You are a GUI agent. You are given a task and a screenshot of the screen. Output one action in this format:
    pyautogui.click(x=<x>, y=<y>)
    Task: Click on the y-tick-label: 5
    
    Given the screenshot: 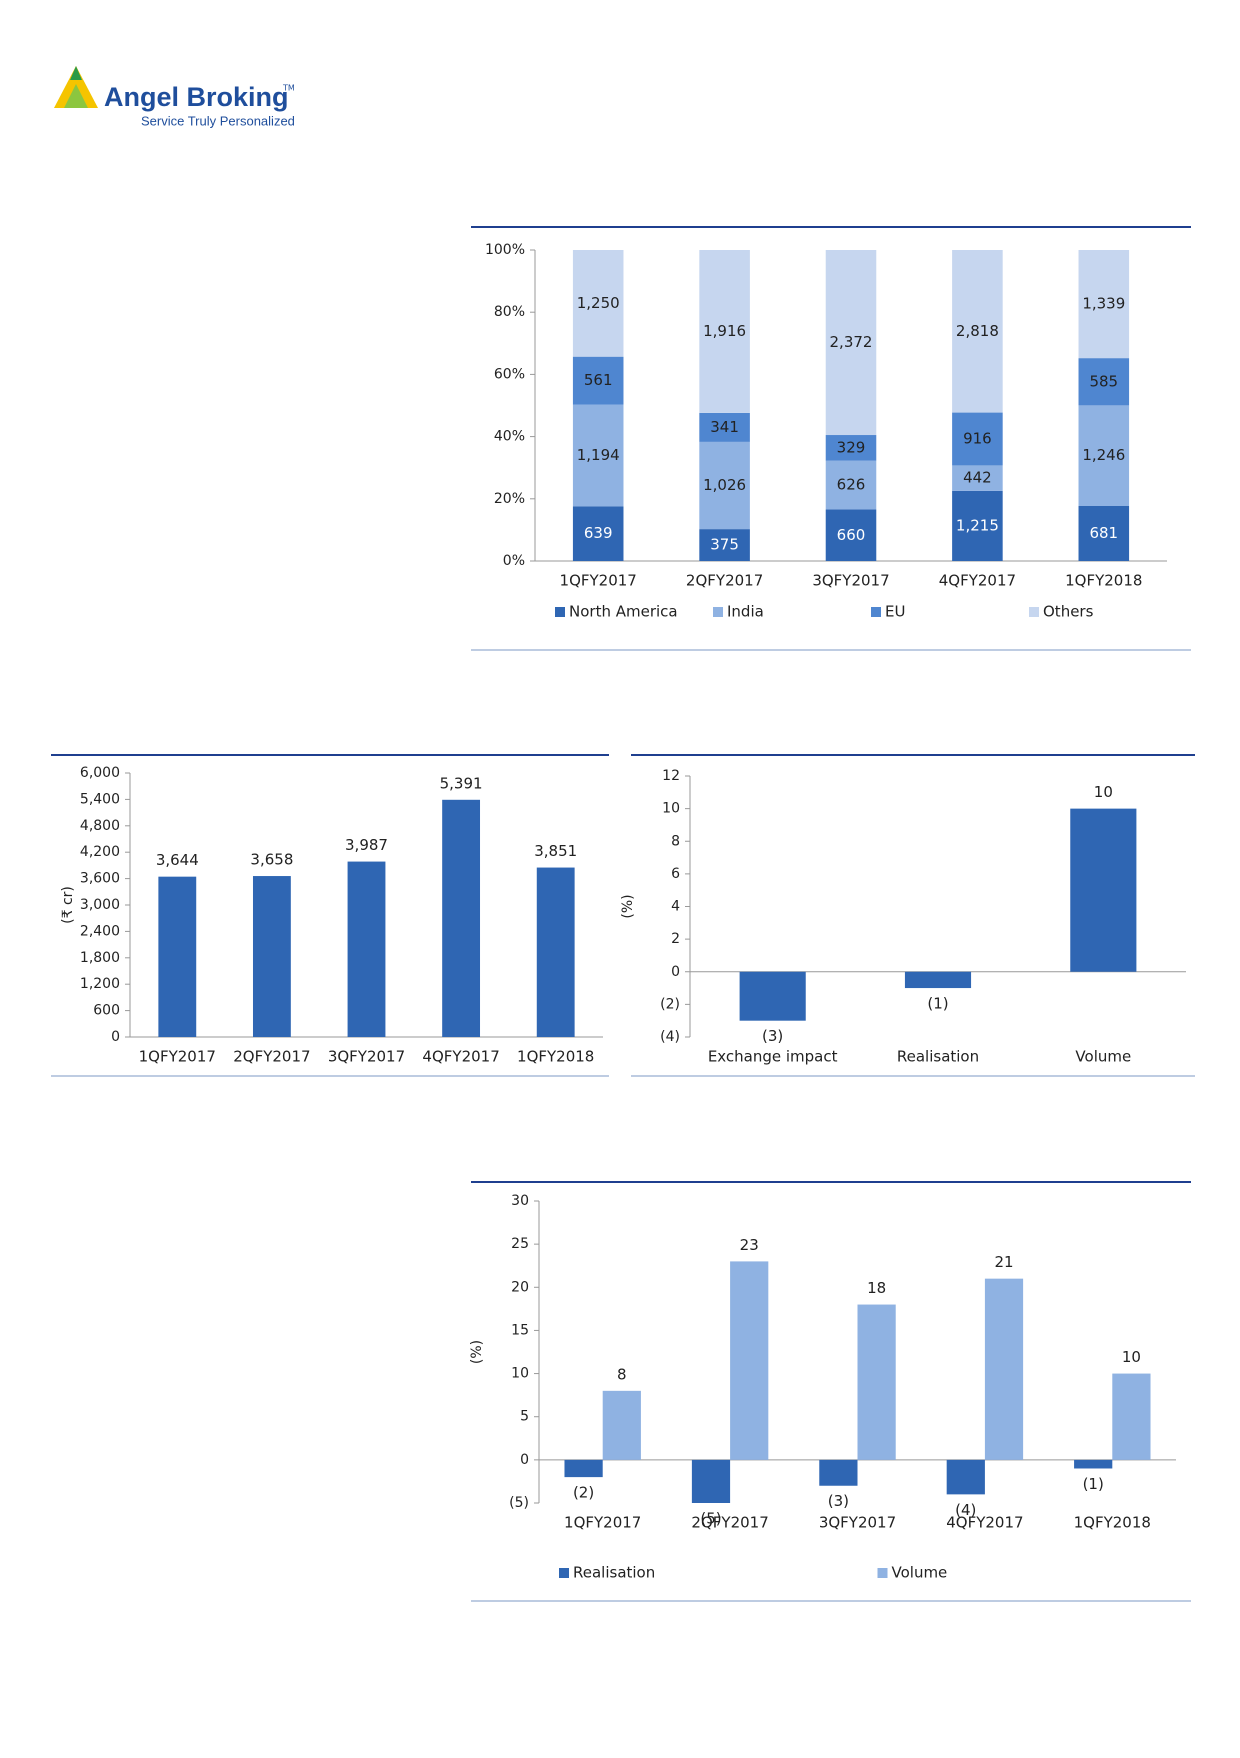 What is the action you would take?
    pyautogui.click(x=524, y=1417)
    